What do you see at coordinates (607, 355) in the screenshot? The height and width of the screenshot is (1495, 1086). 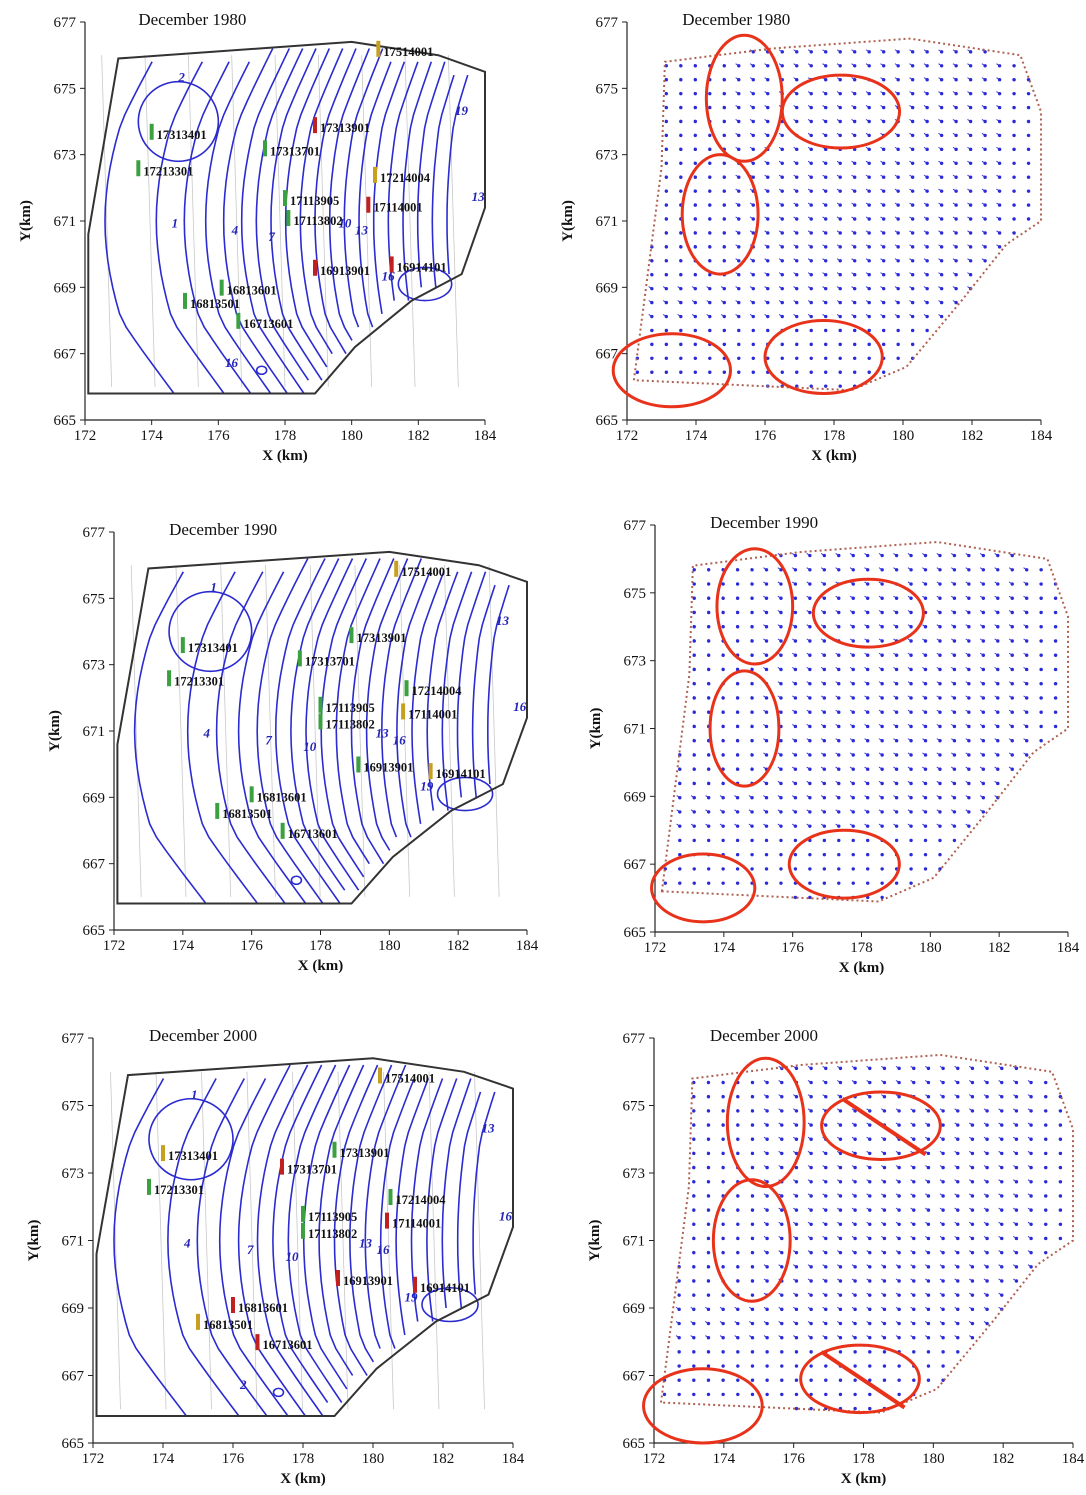 I see `y-tick-label: 667` at bounding box center [607, 355].